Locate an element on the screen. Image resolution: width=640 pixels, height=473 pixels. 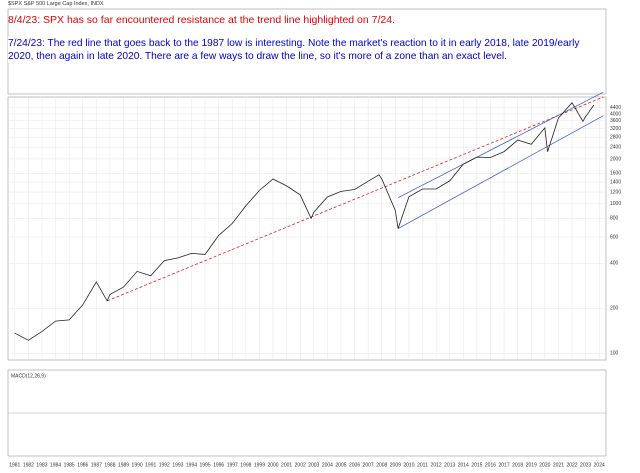
x-tick-label: 2008 is located at coordinates (381, 465).